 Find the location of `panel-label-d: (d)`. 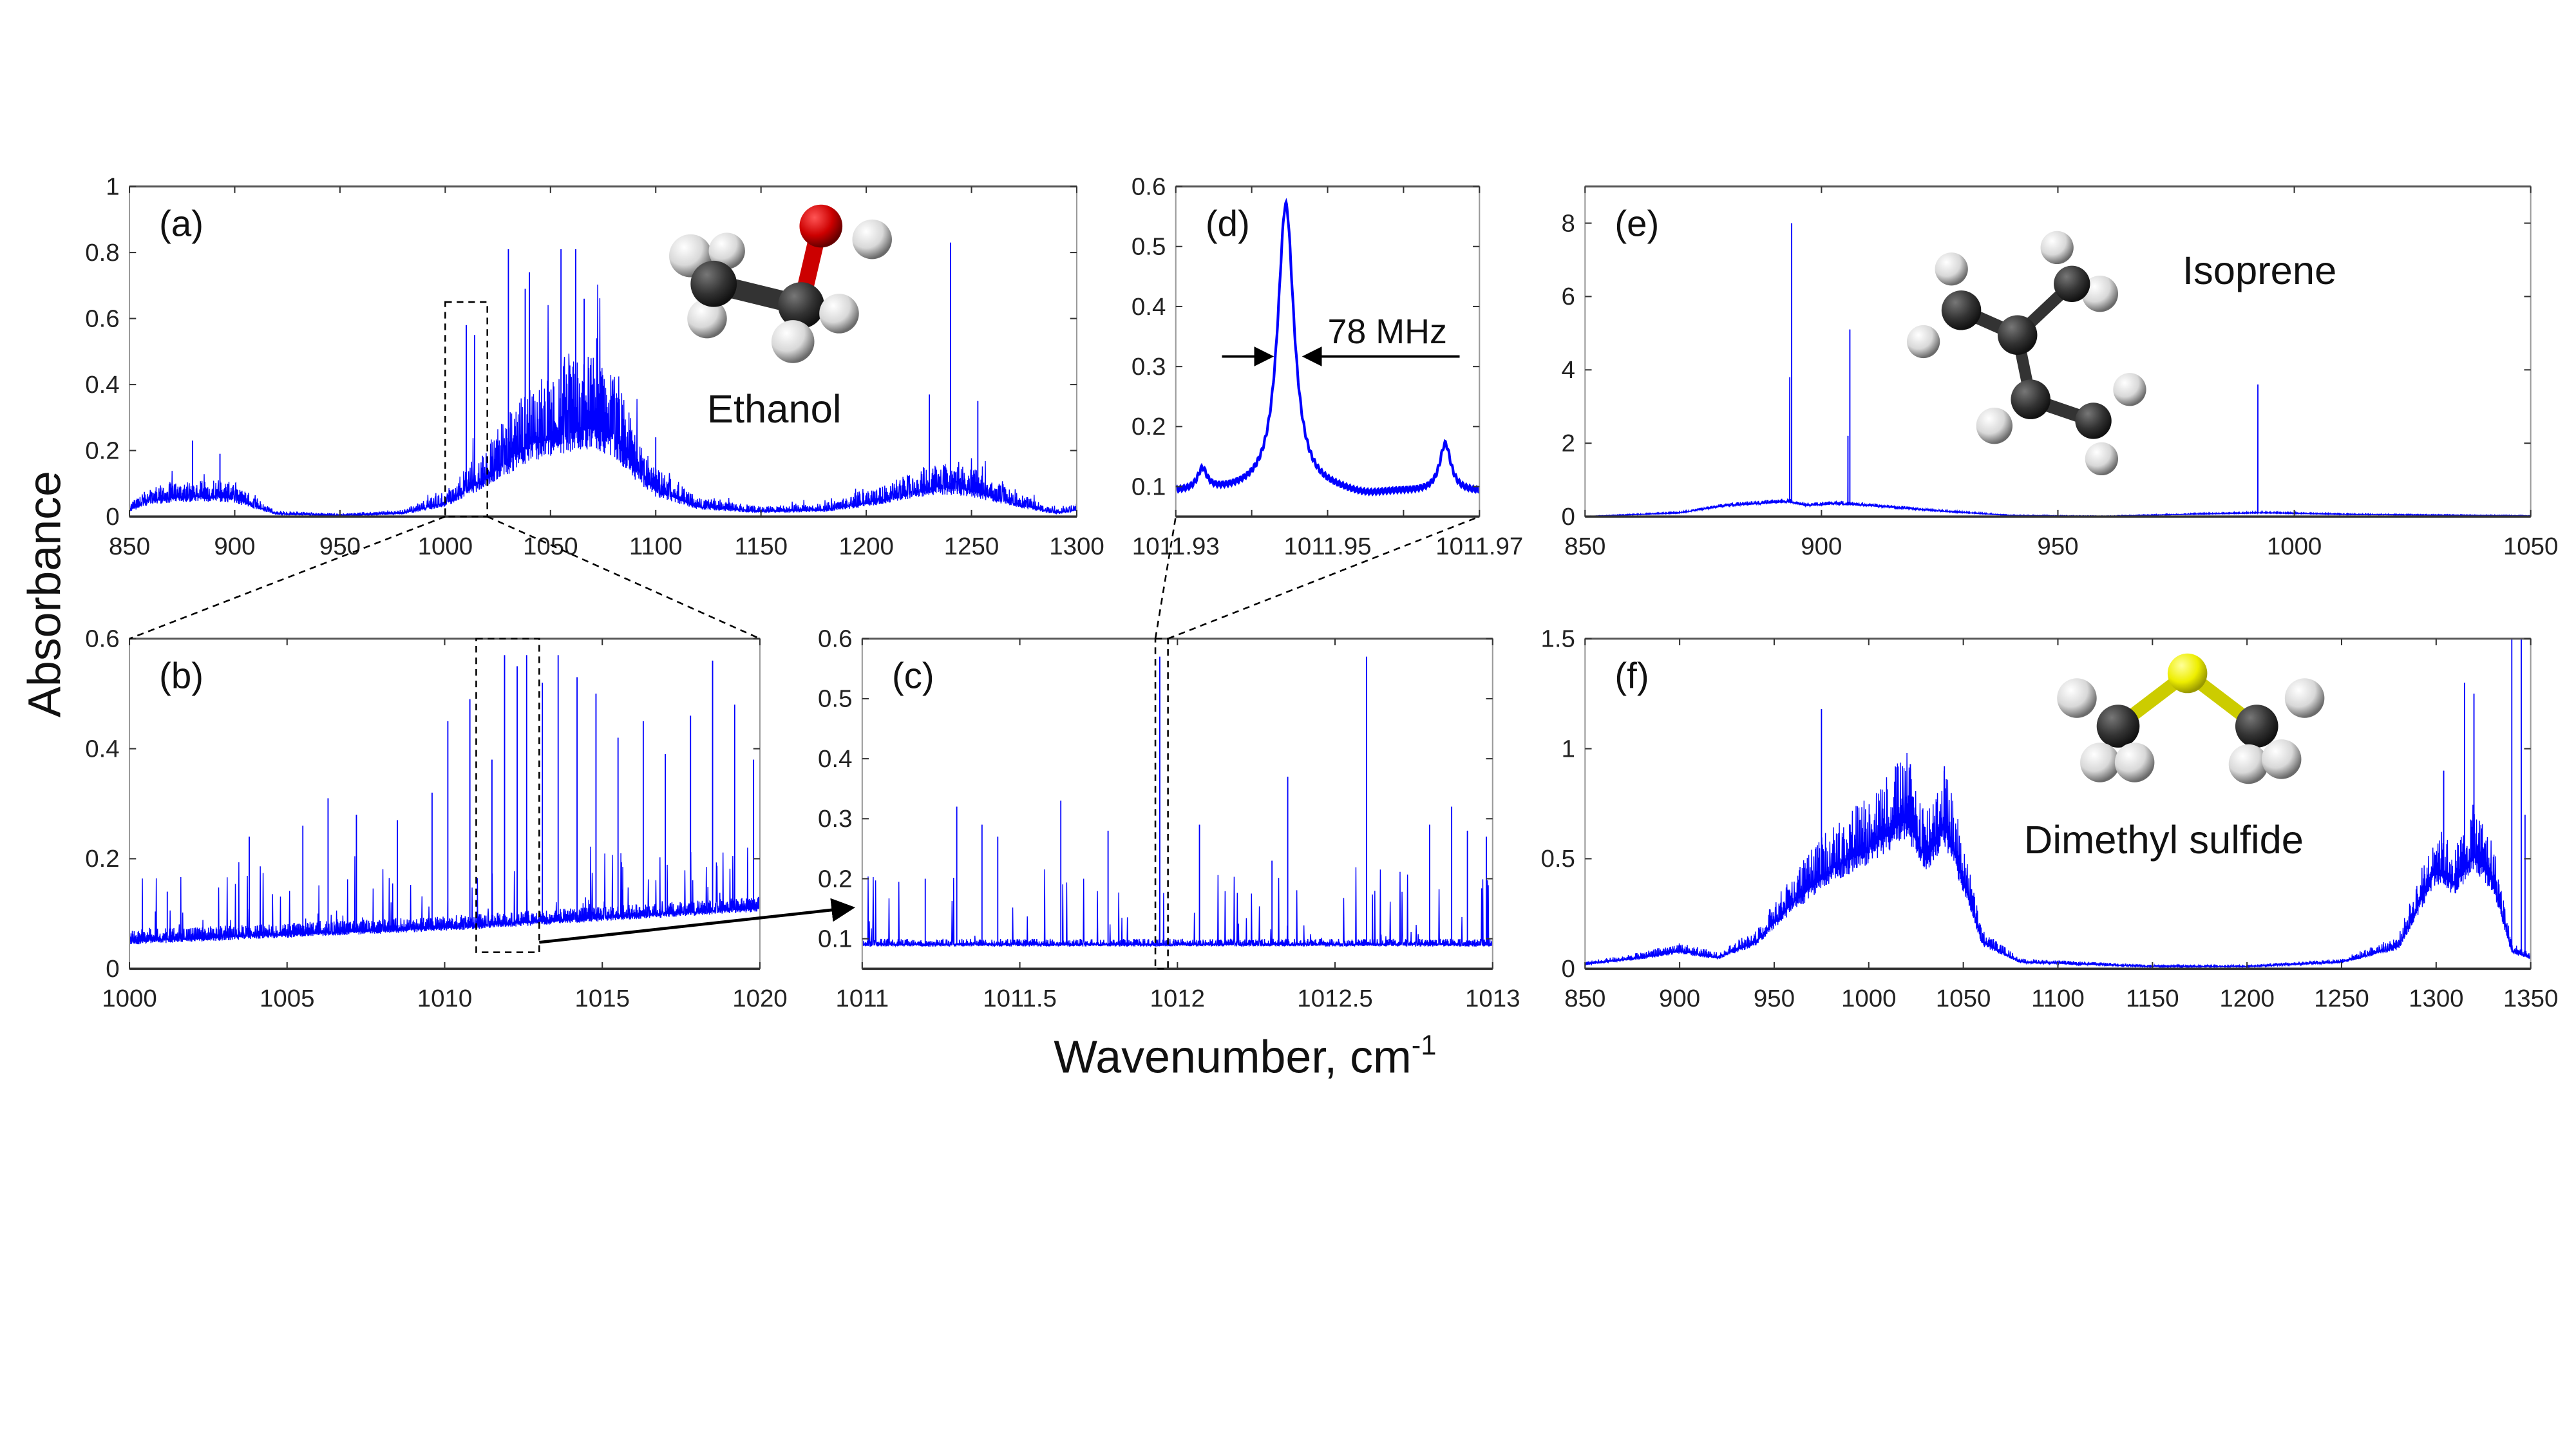

panel-label-d: (d) is located at coordinates (1228, 223).